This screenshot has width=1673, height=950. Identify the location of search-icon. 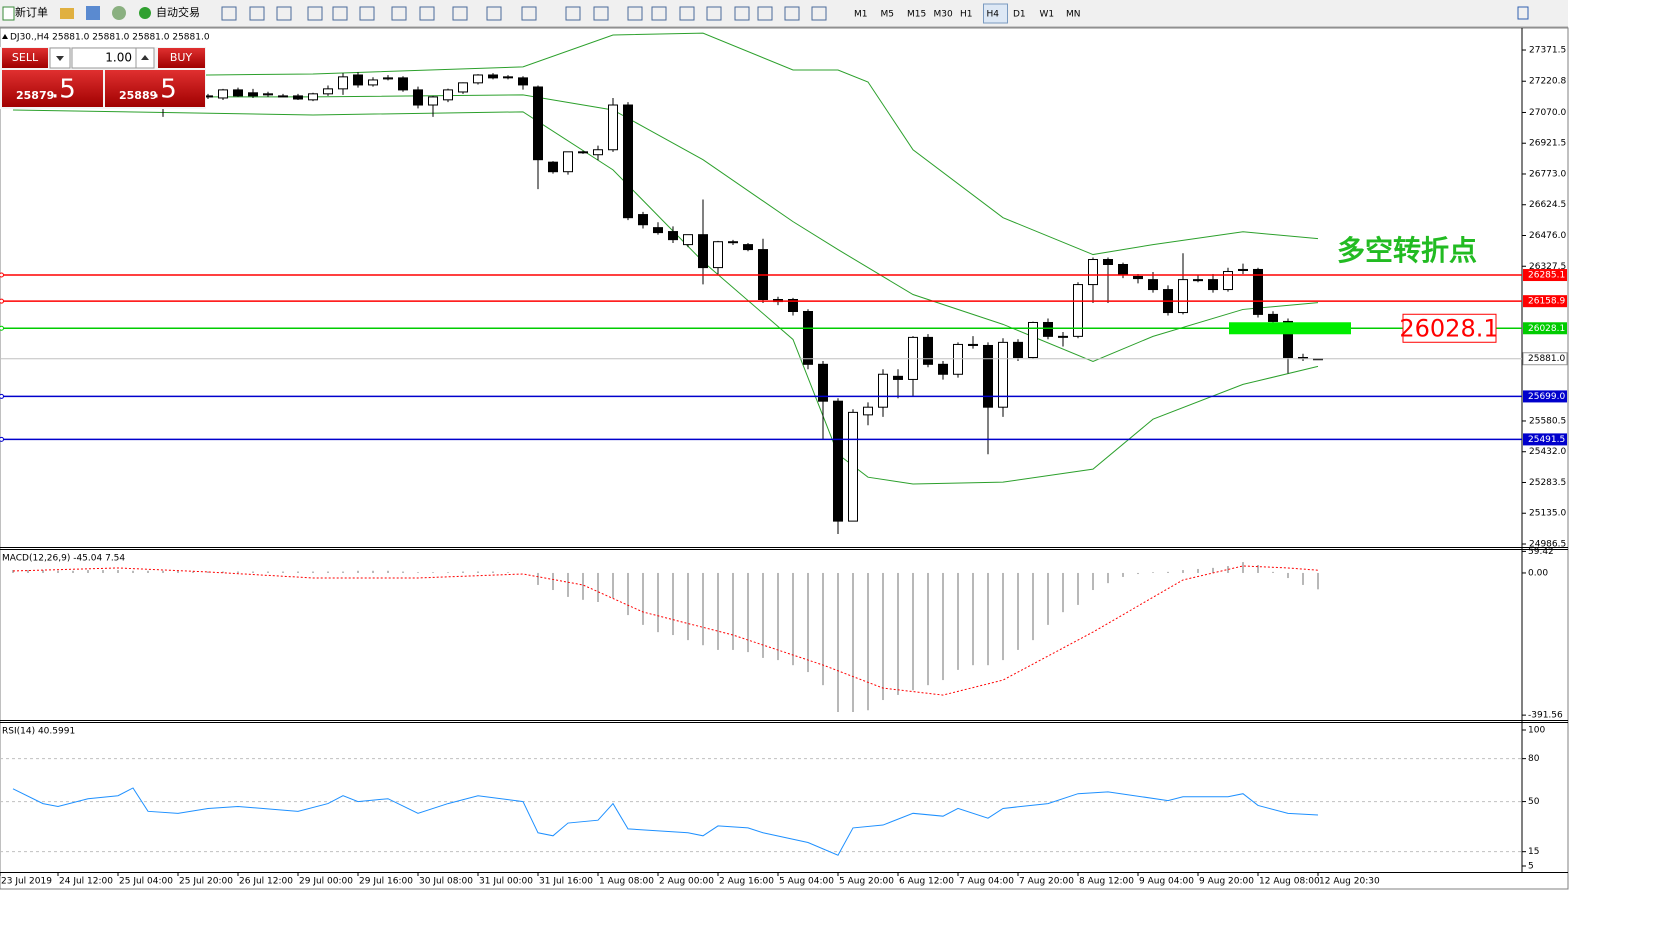
(1523, 13).